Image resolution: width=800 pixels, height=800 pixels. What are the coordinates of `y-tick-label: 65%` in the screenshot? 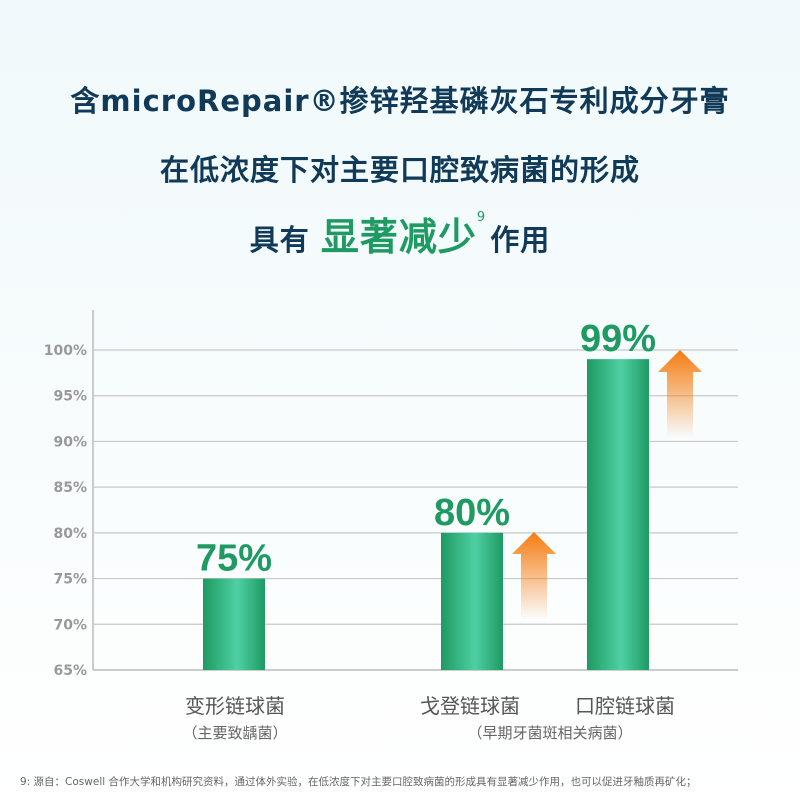 It's located at (70, 671).